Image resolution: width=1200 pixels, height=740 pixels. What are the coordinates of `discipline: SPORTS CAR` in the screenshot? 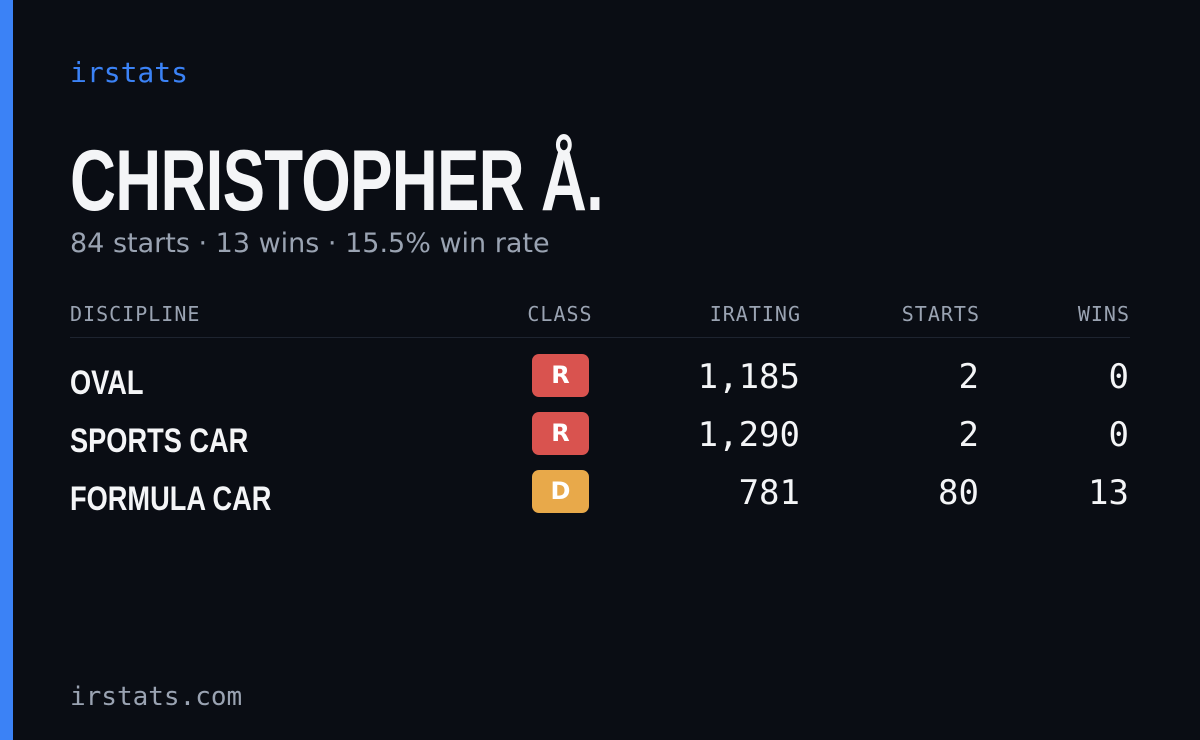 It's located at (159, 441).